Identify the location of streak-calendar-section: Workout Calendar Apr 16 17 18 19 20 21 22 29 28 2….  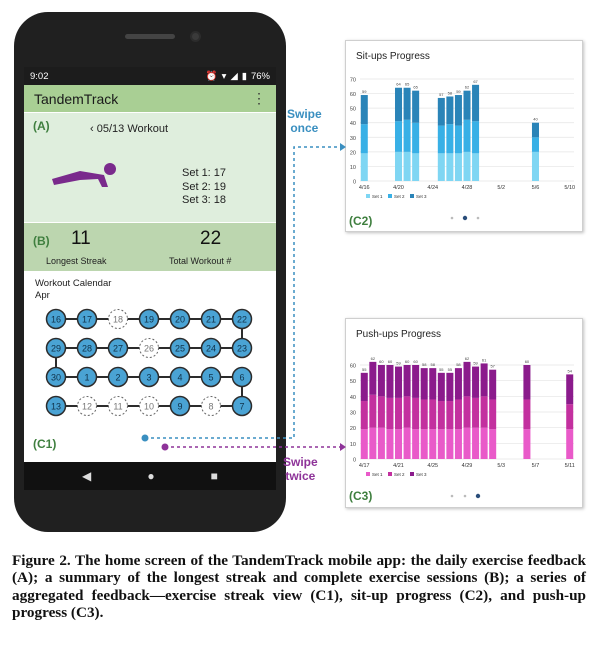
(150, 367).